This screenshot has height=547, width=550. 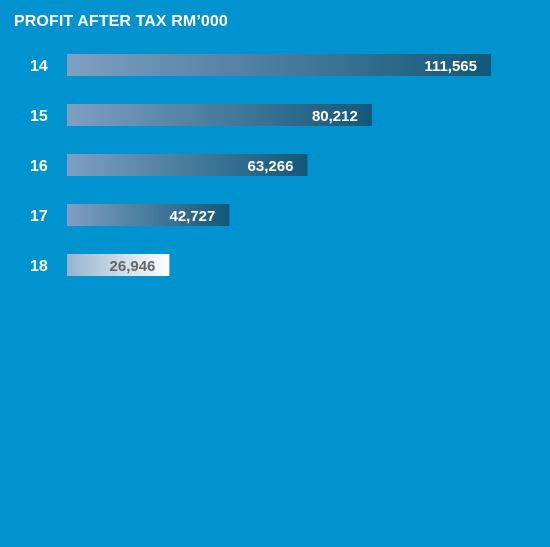 What do you see at coordinates (39, 166) in the screenshot?
I see `category-label-16: 16` at bounding box center [39, 166].